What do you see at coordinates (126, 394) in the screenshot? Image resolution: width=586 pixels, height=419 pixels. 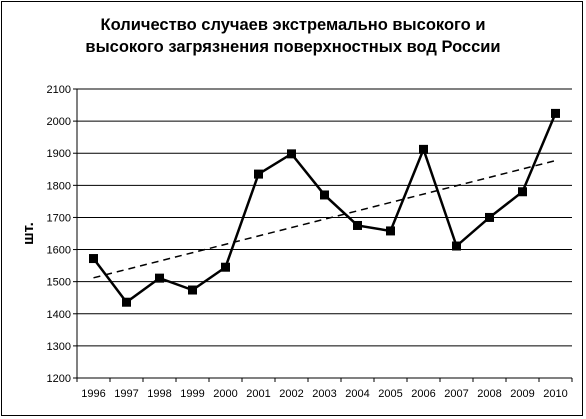 I see `x-tick-label: 1997` at bounding box center [126, 394].